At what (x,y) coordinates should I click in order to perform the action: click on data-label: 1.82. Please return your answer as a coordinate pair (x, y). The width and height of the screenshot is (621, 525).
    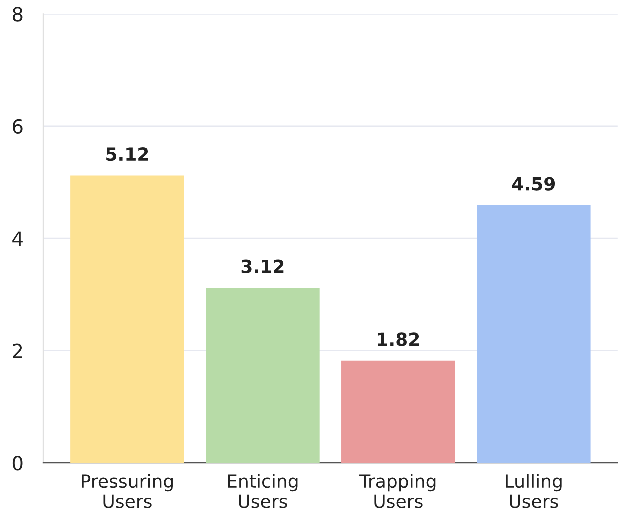
    Looking at the image, I should click on (399, 339).